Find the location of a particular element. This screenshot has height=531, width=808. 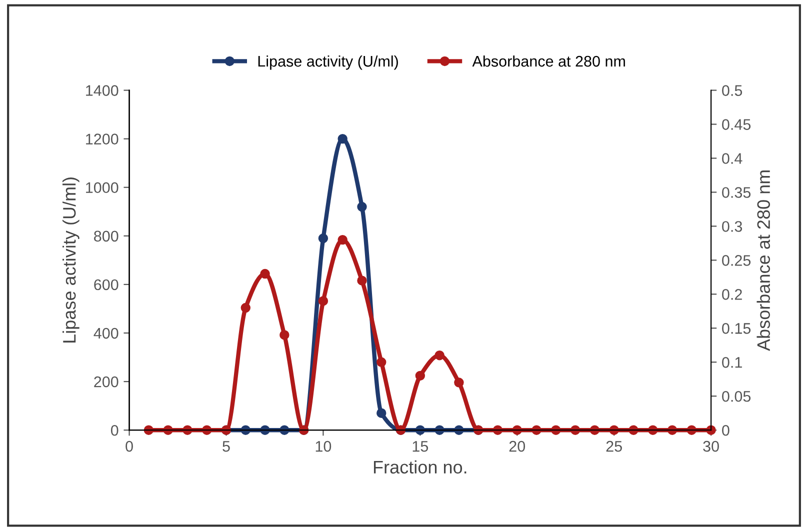

y-tick-label: 1400 is located at coordinates (102, 90).